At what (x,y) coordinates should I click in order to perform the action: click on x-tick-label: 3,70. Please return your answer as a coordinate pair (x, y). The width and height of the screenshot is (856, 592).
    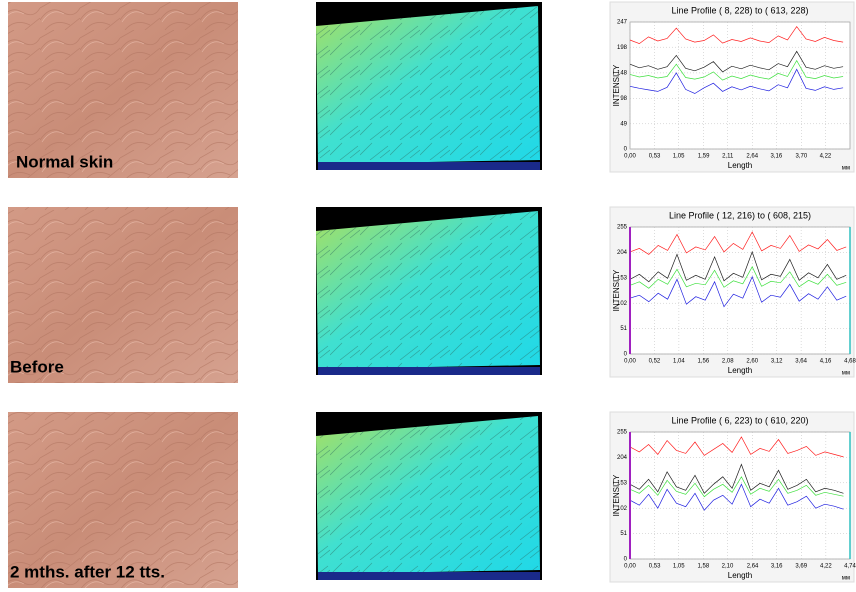
    Looking at the image, I should click on (802, 157).